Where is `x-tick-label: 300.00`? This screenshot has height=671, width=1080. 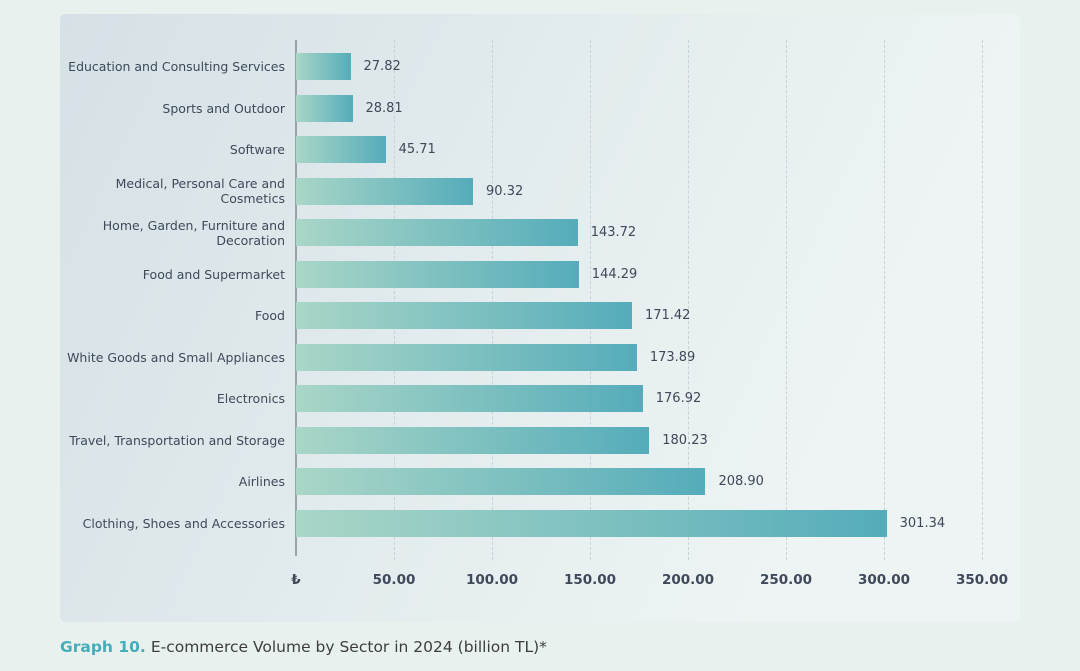 x-tick-label: 300.00 is located at coordinates (884, 580).